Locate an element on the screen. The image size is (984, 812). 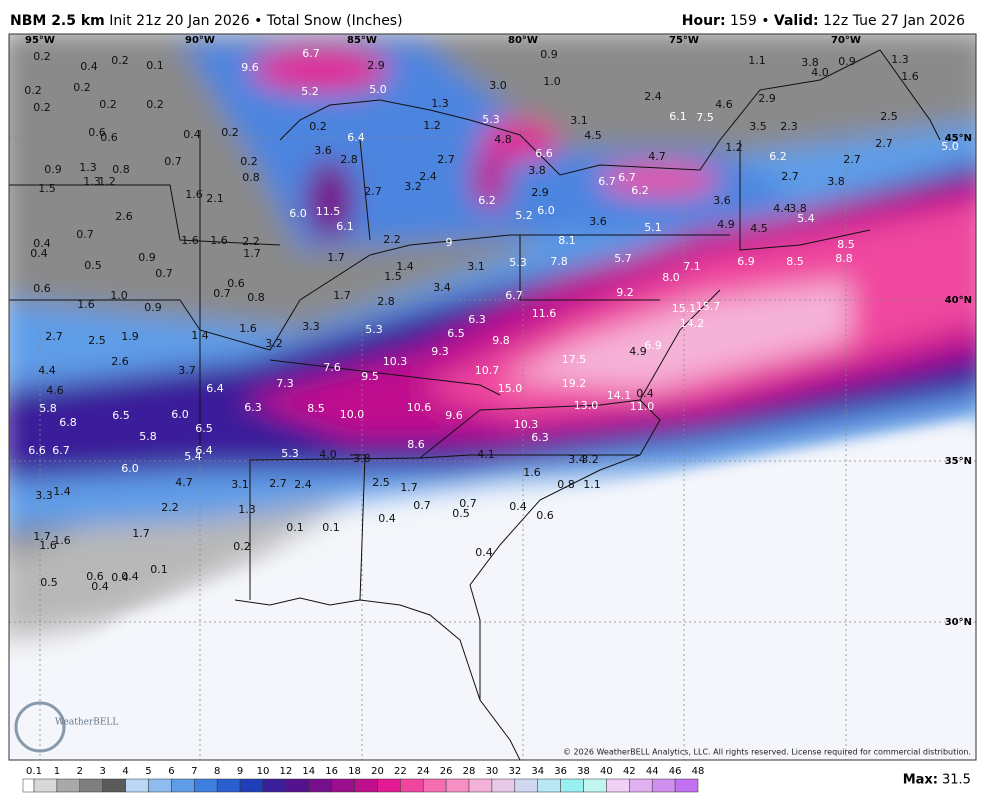
lat-label: 40°N is located at coordinates (958, 300).